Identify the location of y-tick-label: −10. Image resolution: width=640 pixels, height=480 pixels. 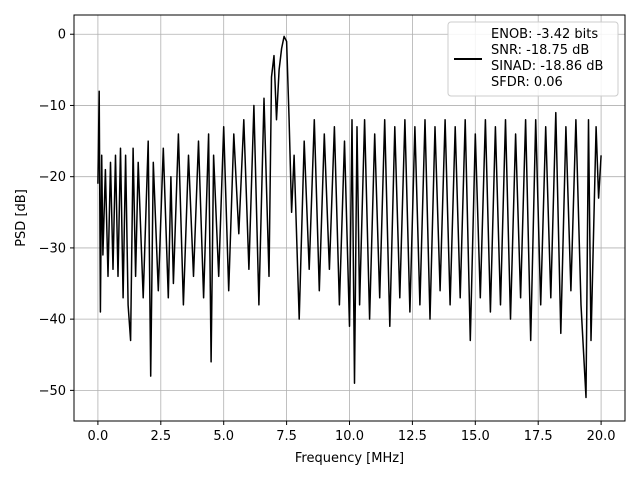
(52, 106).